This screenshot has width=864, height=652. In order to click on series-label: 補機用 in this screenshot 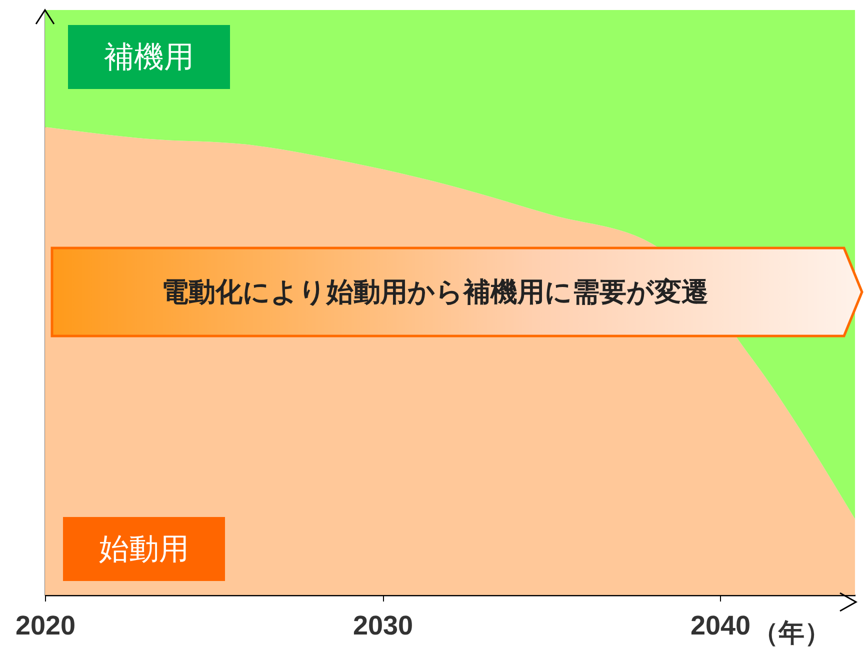, I will do `click(149, 57)`.